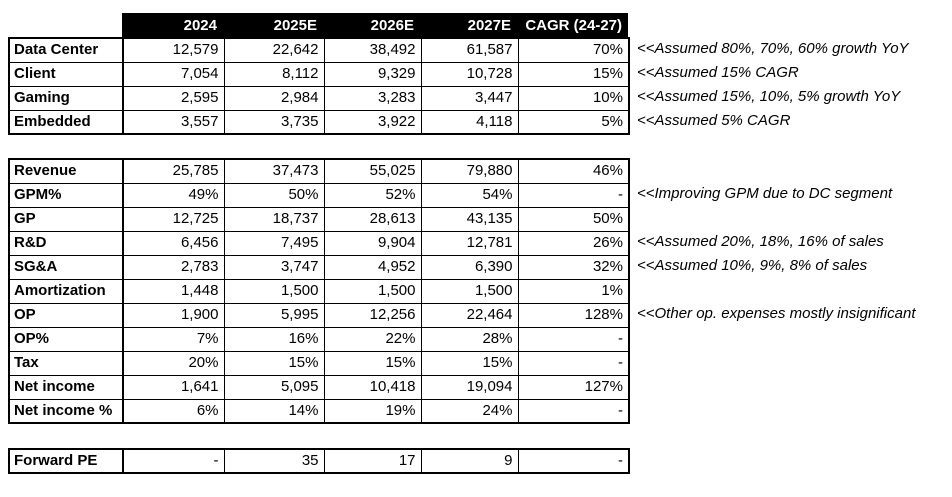 Image resolution: width=952 pixels, height=497 pixels. Describe the element at coordinates (200, 25) in the screenshot. I see `column-header-0: 2024` at that location.